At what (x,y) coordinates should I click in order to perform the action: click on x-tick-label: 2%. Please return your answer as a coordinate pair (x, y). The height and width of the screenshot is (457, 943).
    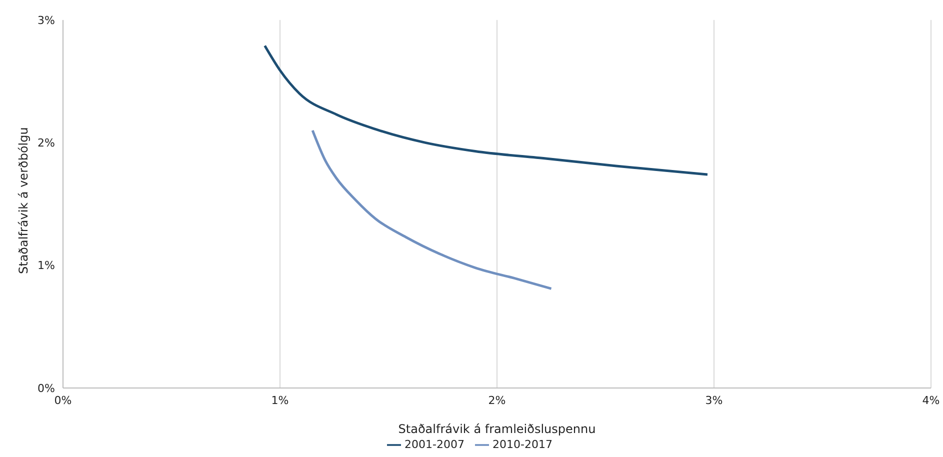
    Looking at the image, I should click on (497, 400).